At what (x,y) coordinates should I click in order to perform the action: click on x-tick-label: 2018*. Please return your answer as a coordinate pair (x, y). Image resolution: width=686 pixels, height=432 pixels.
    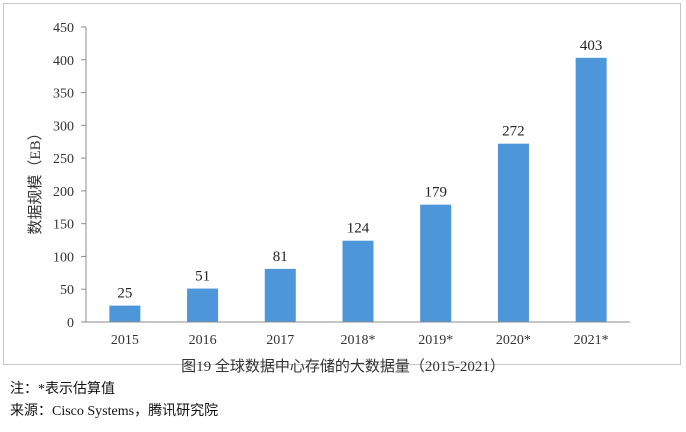
    Looking at the image, I should click on (358, 340).